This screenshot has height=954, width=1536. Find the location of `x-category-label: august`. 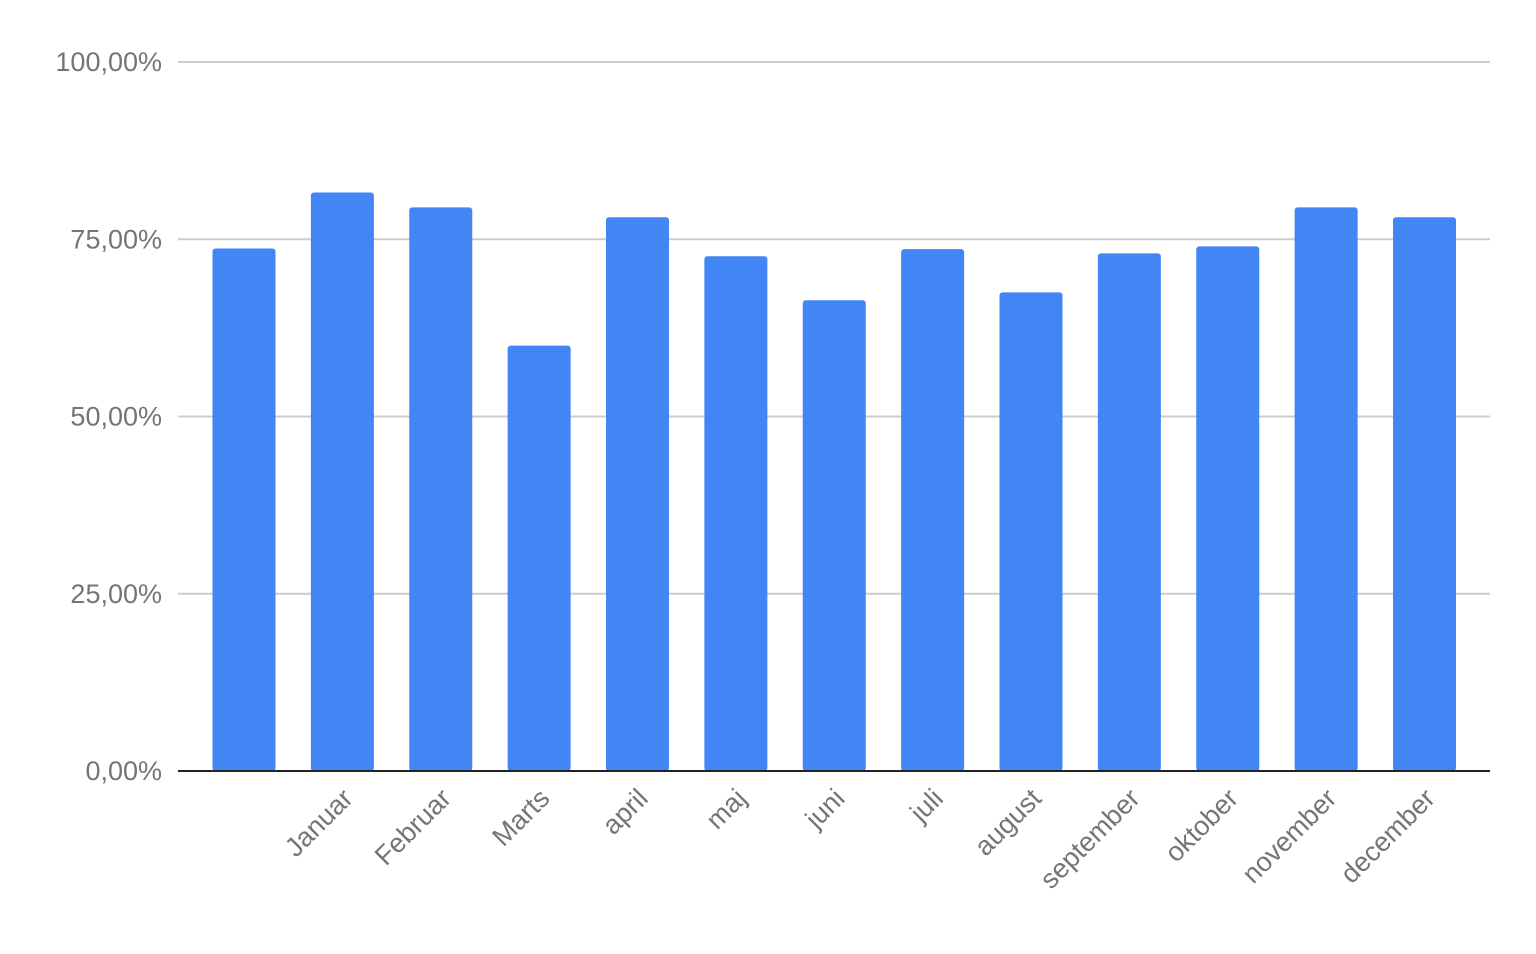

x-category-label: august is located at coordinates (1008, 822).